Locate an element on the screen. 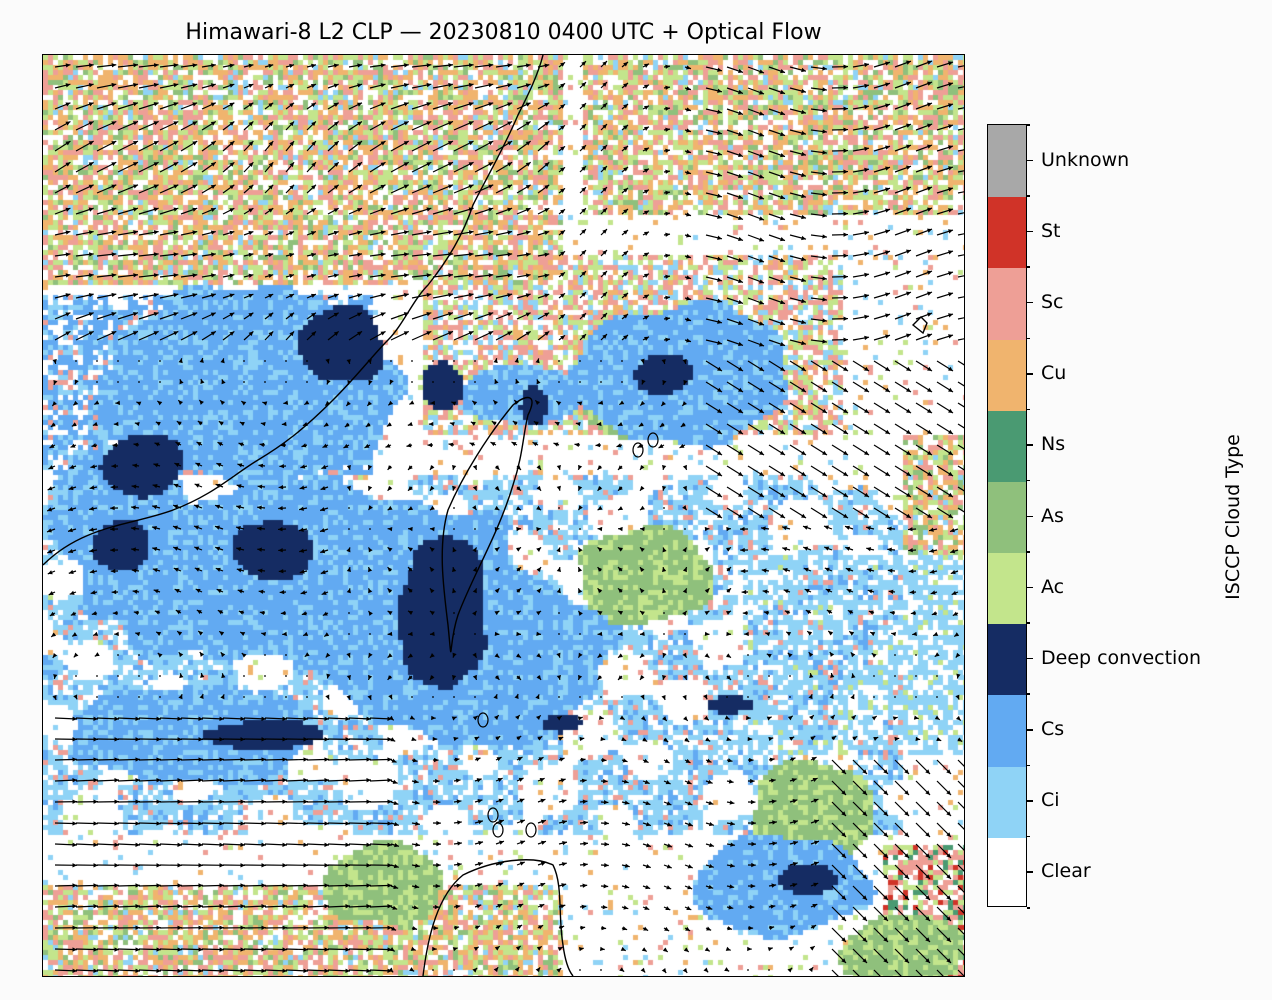  colorbar-tick is located at coordinates (1030, 302).